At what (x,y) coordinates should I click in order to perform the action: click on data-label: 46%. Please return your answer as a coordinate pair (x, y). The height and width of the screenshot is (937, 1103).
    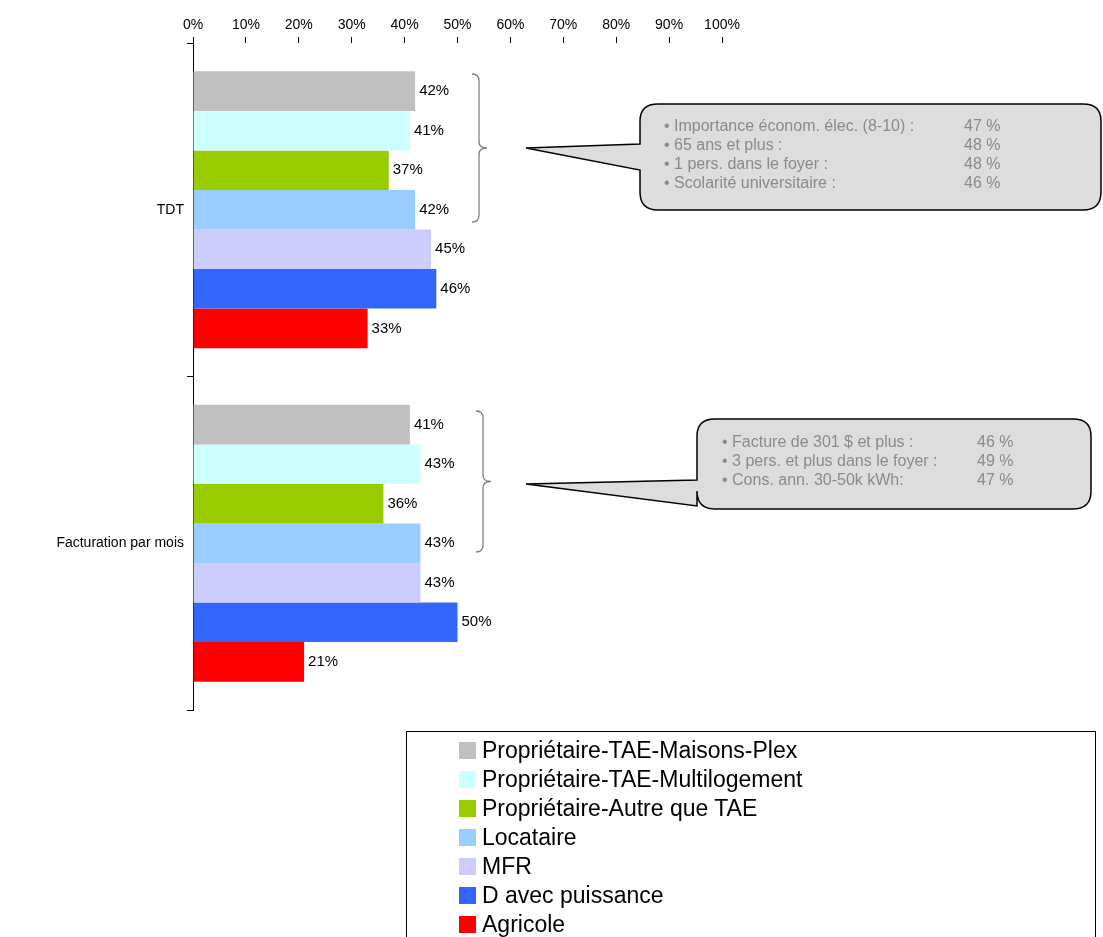
    Looking at the image, I should click on (455, 287).